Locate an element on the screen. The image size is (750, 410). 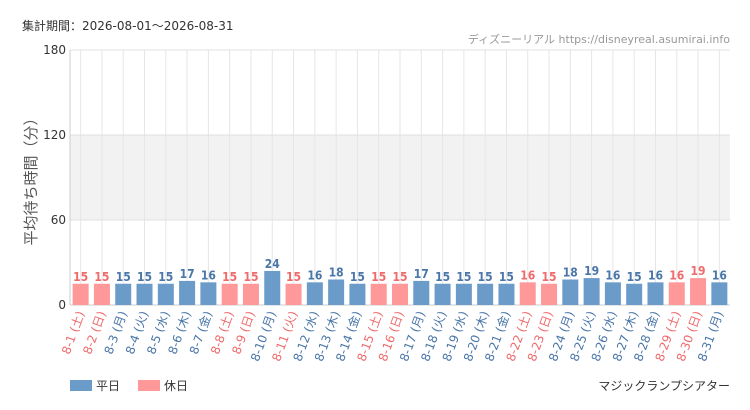
legend-holiday-swatch is located at coordinates (149, 385).